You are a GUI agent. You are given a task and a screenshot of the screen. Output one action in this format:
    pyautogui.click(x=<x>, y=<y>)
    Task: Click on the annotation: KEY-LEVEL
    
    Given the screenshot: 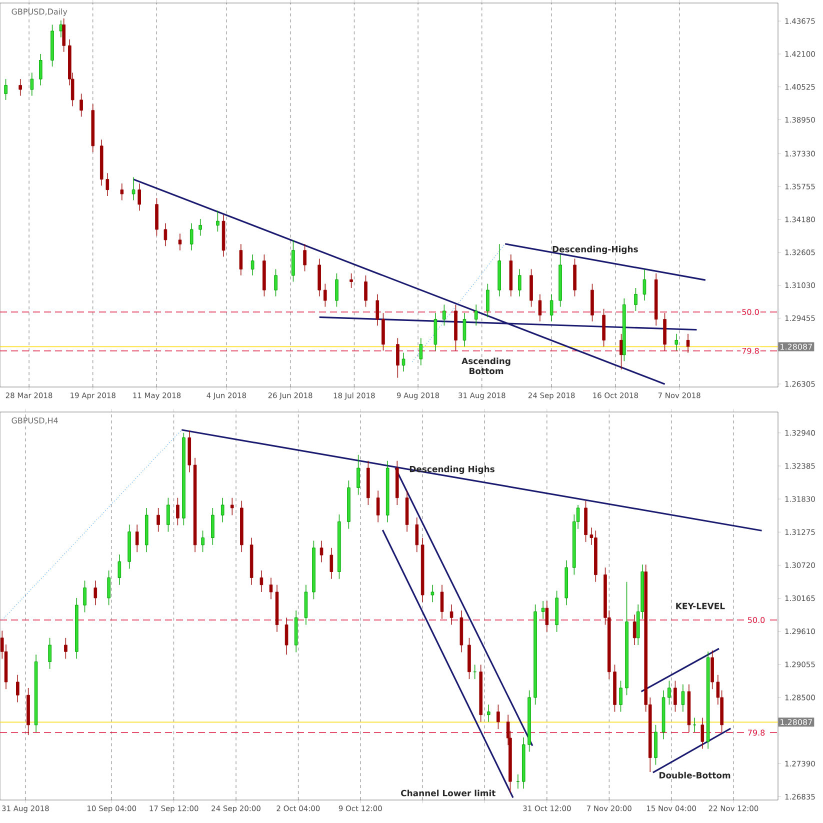 What is the action you would take?
    pyautogui.click(x=700, y=606)
    